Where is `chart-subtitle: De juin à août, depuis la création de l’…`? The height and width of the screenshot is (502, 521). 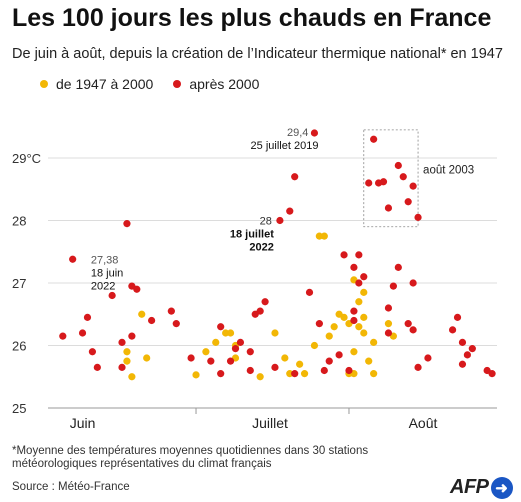 chart-subtitle: De juin à août, depuis la création de l’… is located at coordinates (257, 54).